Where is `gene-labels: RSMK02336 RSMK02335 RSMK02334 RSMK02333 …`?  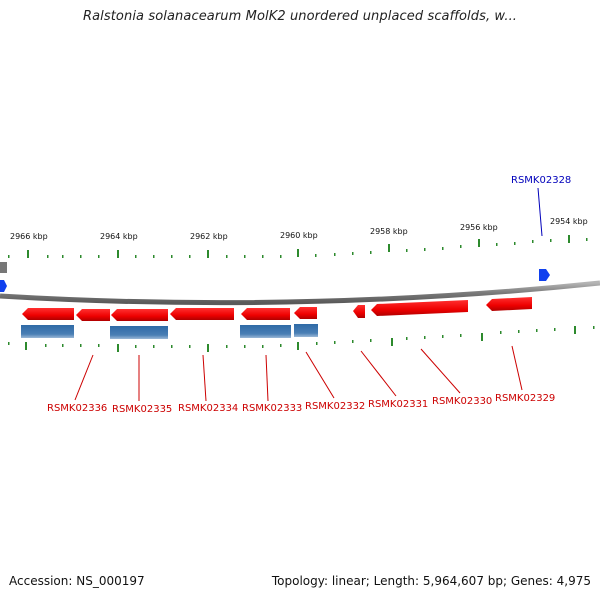 gene-labels: RSMK02336 RSMK02335 RSMK02334 RSMK02333 … is located at coordinates (301, 404).